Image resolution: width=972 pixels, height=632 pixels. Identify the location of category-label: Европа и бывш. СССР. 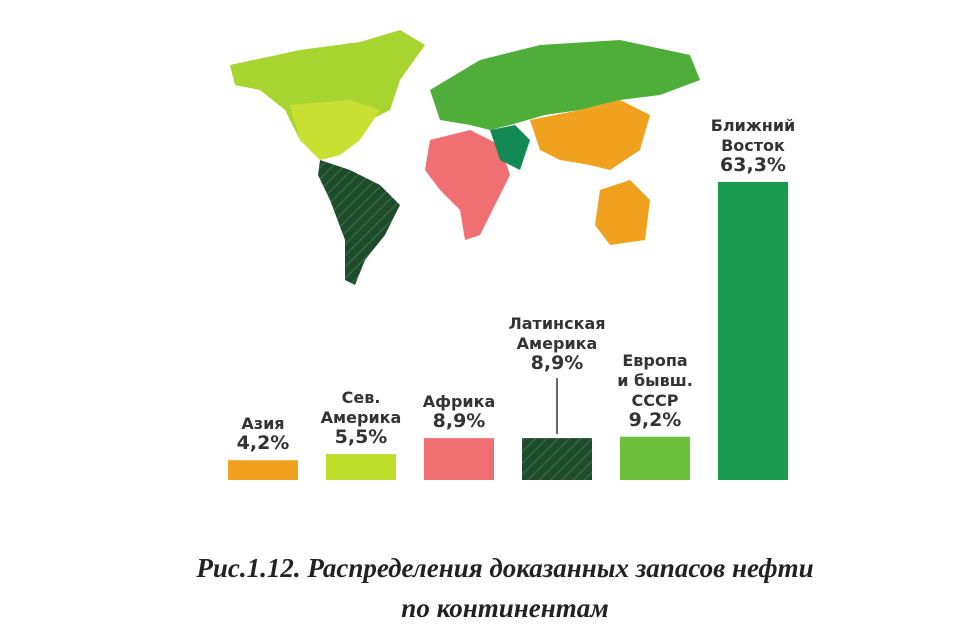
(655, 380).